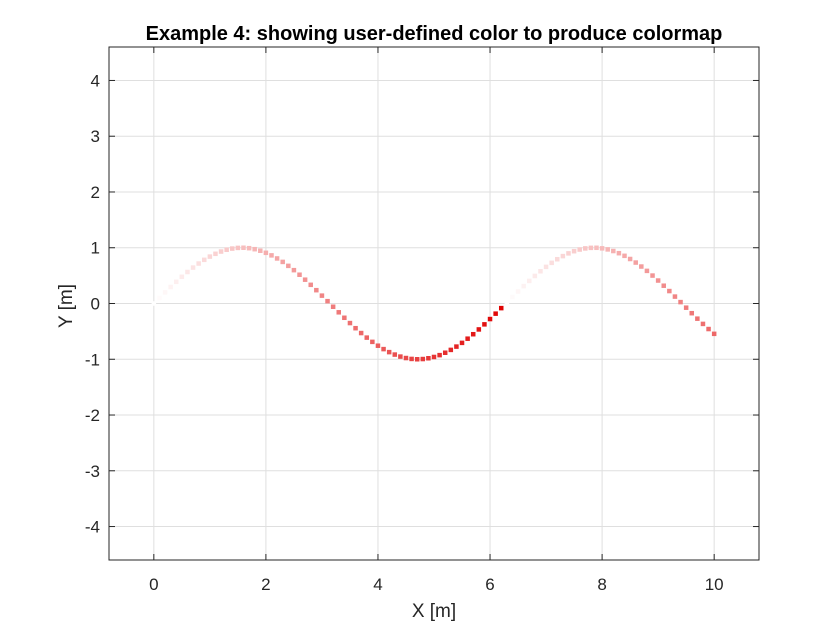 The width and height of the screenshot is (840, 630). What do you see at coordinates (92, 471) in the screenshot?
I see `y-tick-label: -3` at bounding box center [92, 471].